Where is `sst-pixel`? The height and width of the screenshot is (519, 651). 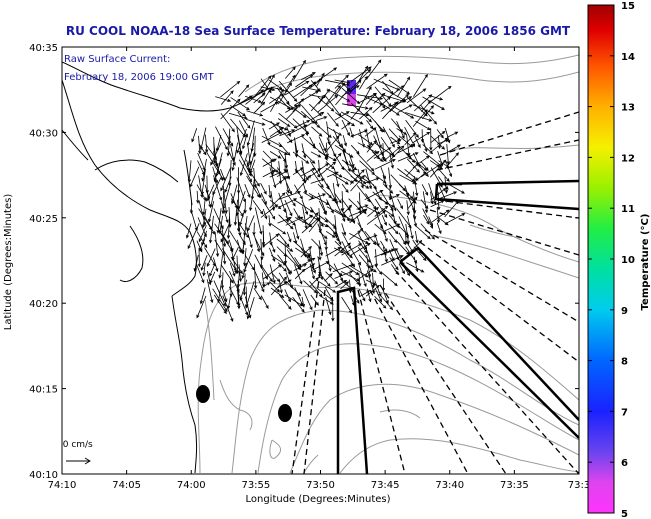
sst-pixel is located at coordinates (351, 100).